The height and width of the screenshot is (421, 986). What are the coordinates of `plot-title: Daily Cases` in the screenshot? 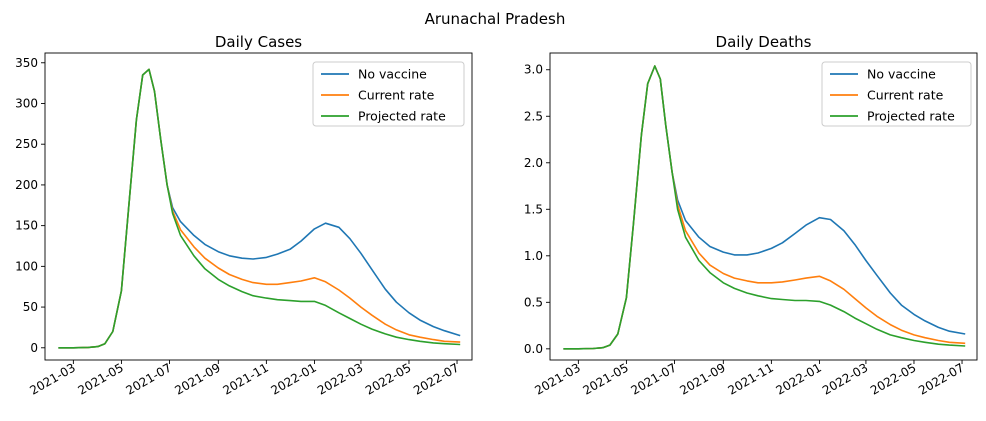 It's located at (258, 42).